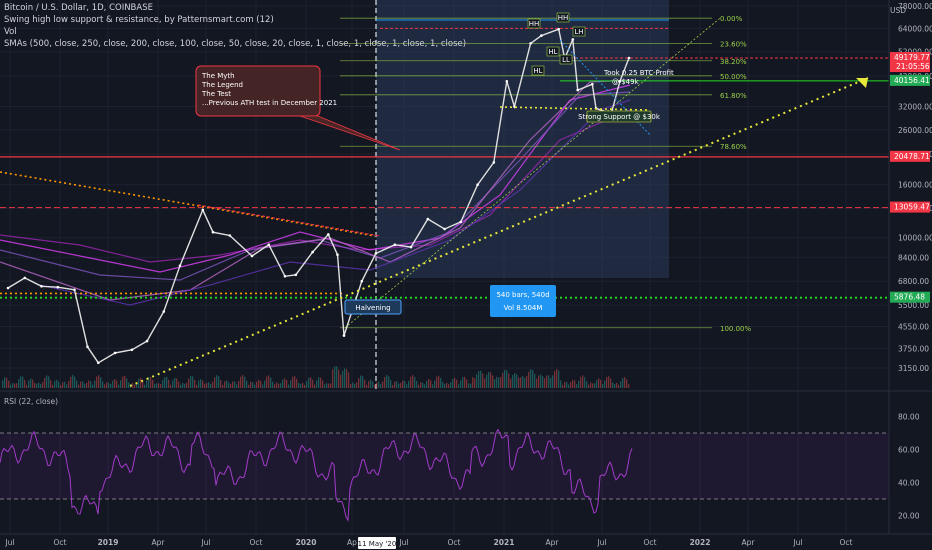 The image size is (932, 550). What do you see at coordinates (218, 76) in the screenshot?
I see `myth-text-line: The Myth` at bounding box center [218, 76].